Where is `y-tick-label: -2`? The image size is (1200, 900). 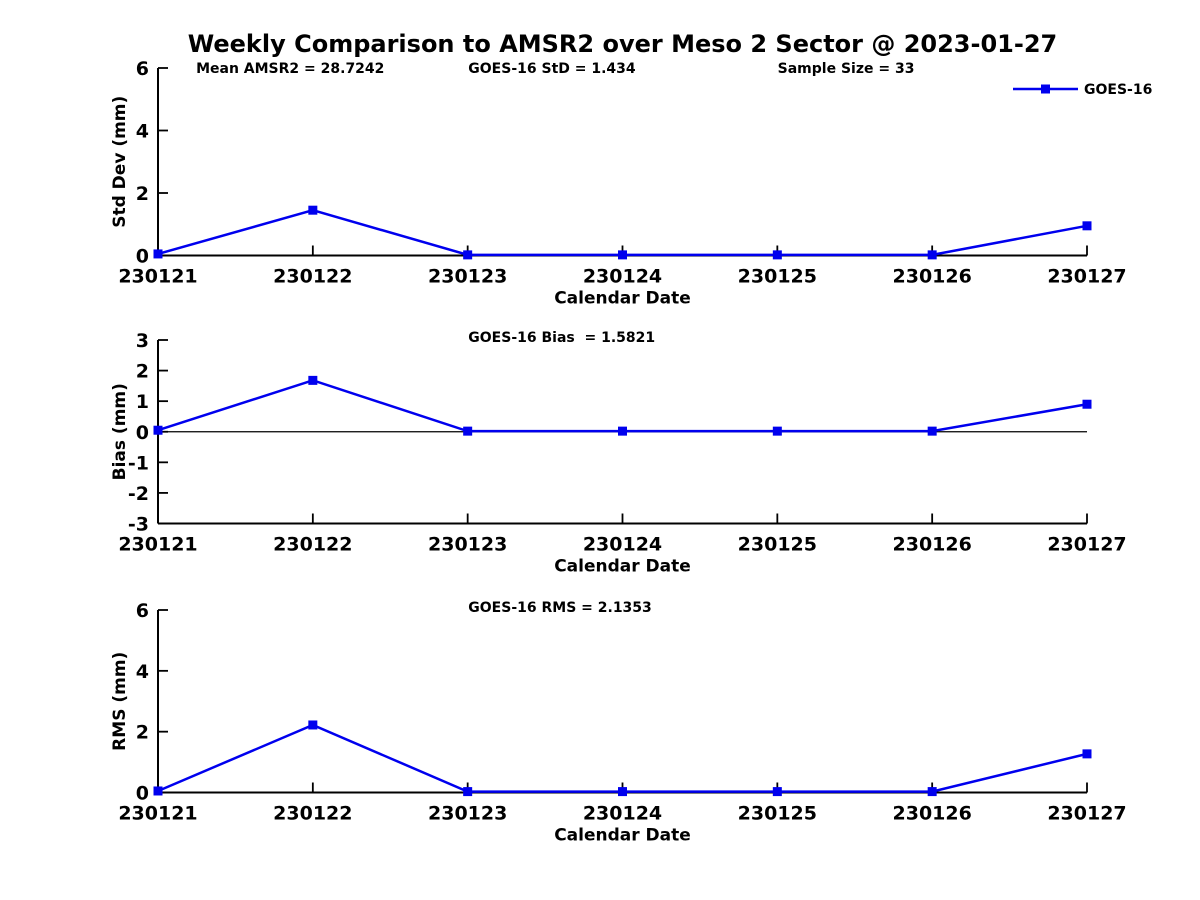 y-tick-label: -2 is located at coordinates (138, 494).